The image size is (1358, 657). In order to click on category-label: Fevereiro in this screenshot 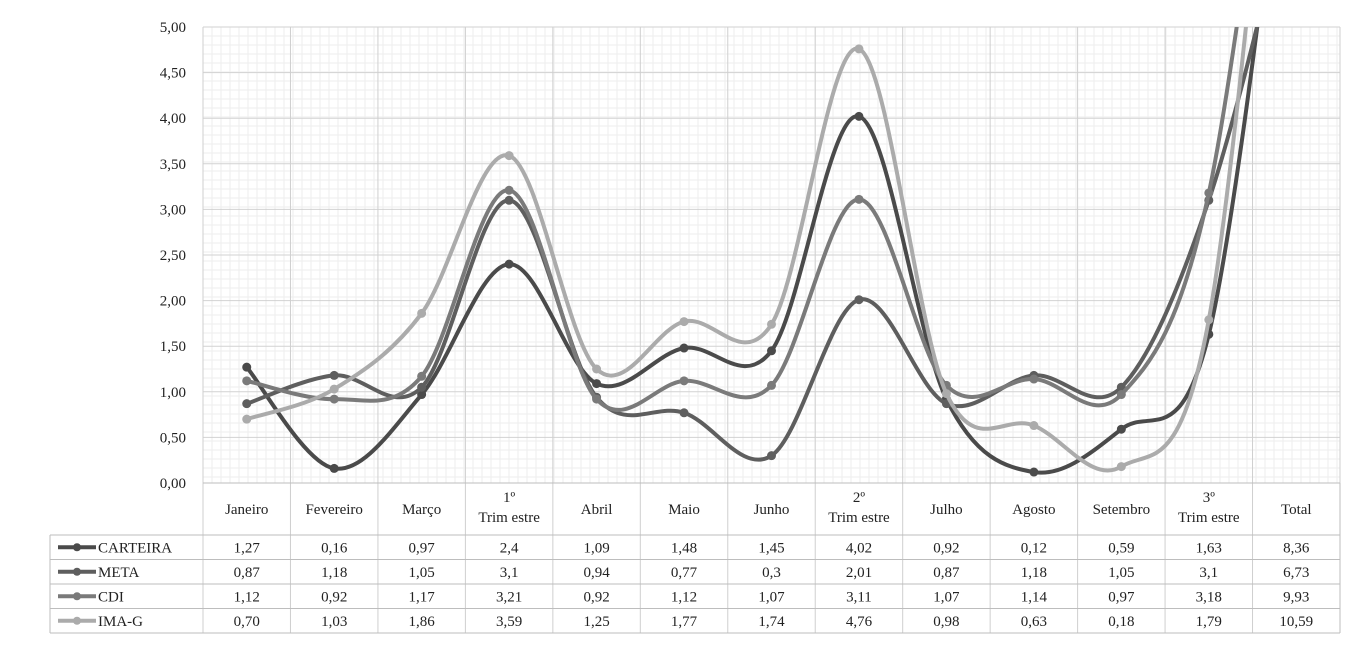, I will do `click(333, 510)`.